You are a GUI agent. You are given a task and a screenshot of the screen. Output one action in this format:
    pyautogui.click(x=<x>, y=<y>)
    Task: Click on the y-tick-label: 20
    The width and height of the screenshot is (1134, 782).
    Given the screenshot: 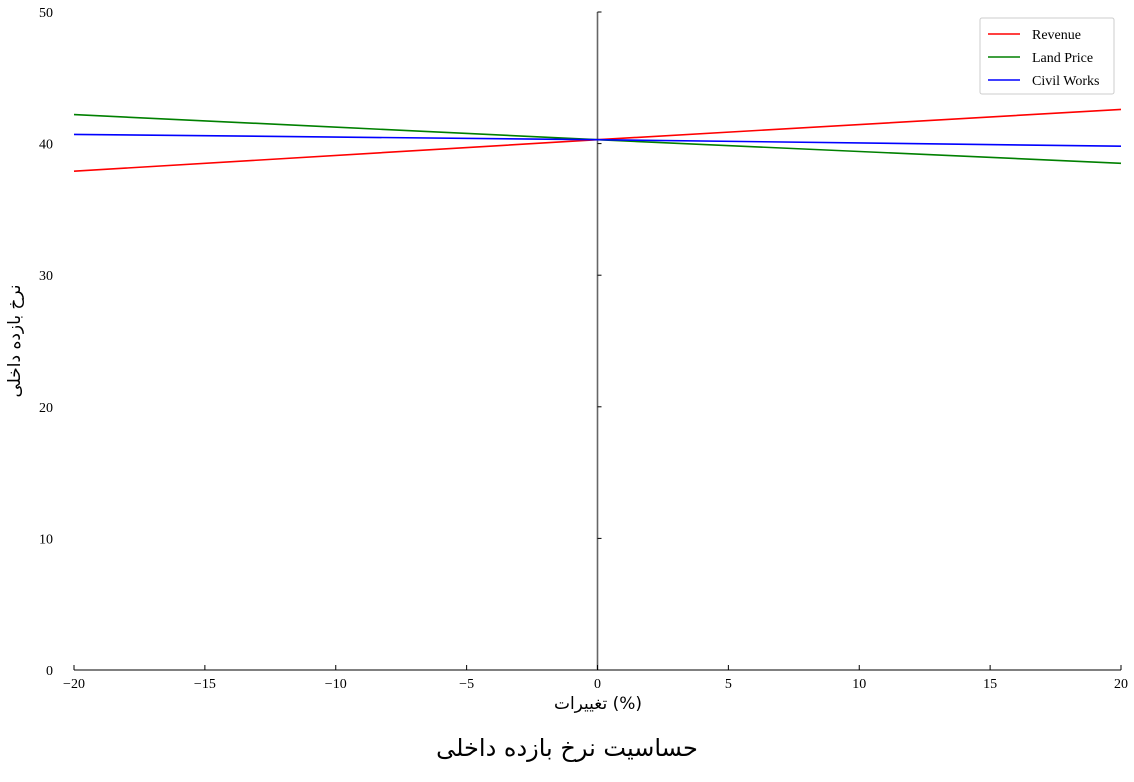 What is the action you would take?
    pyautogui.click(x=46, y=408)
    